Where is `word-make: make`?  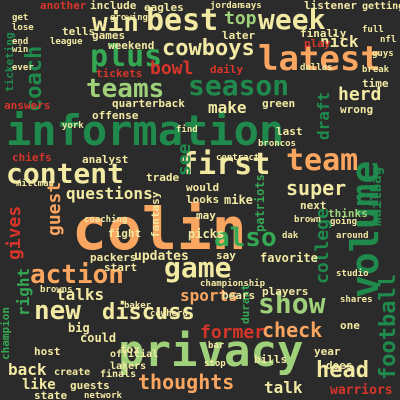 word-make: make is located at coordinates (227, 107).